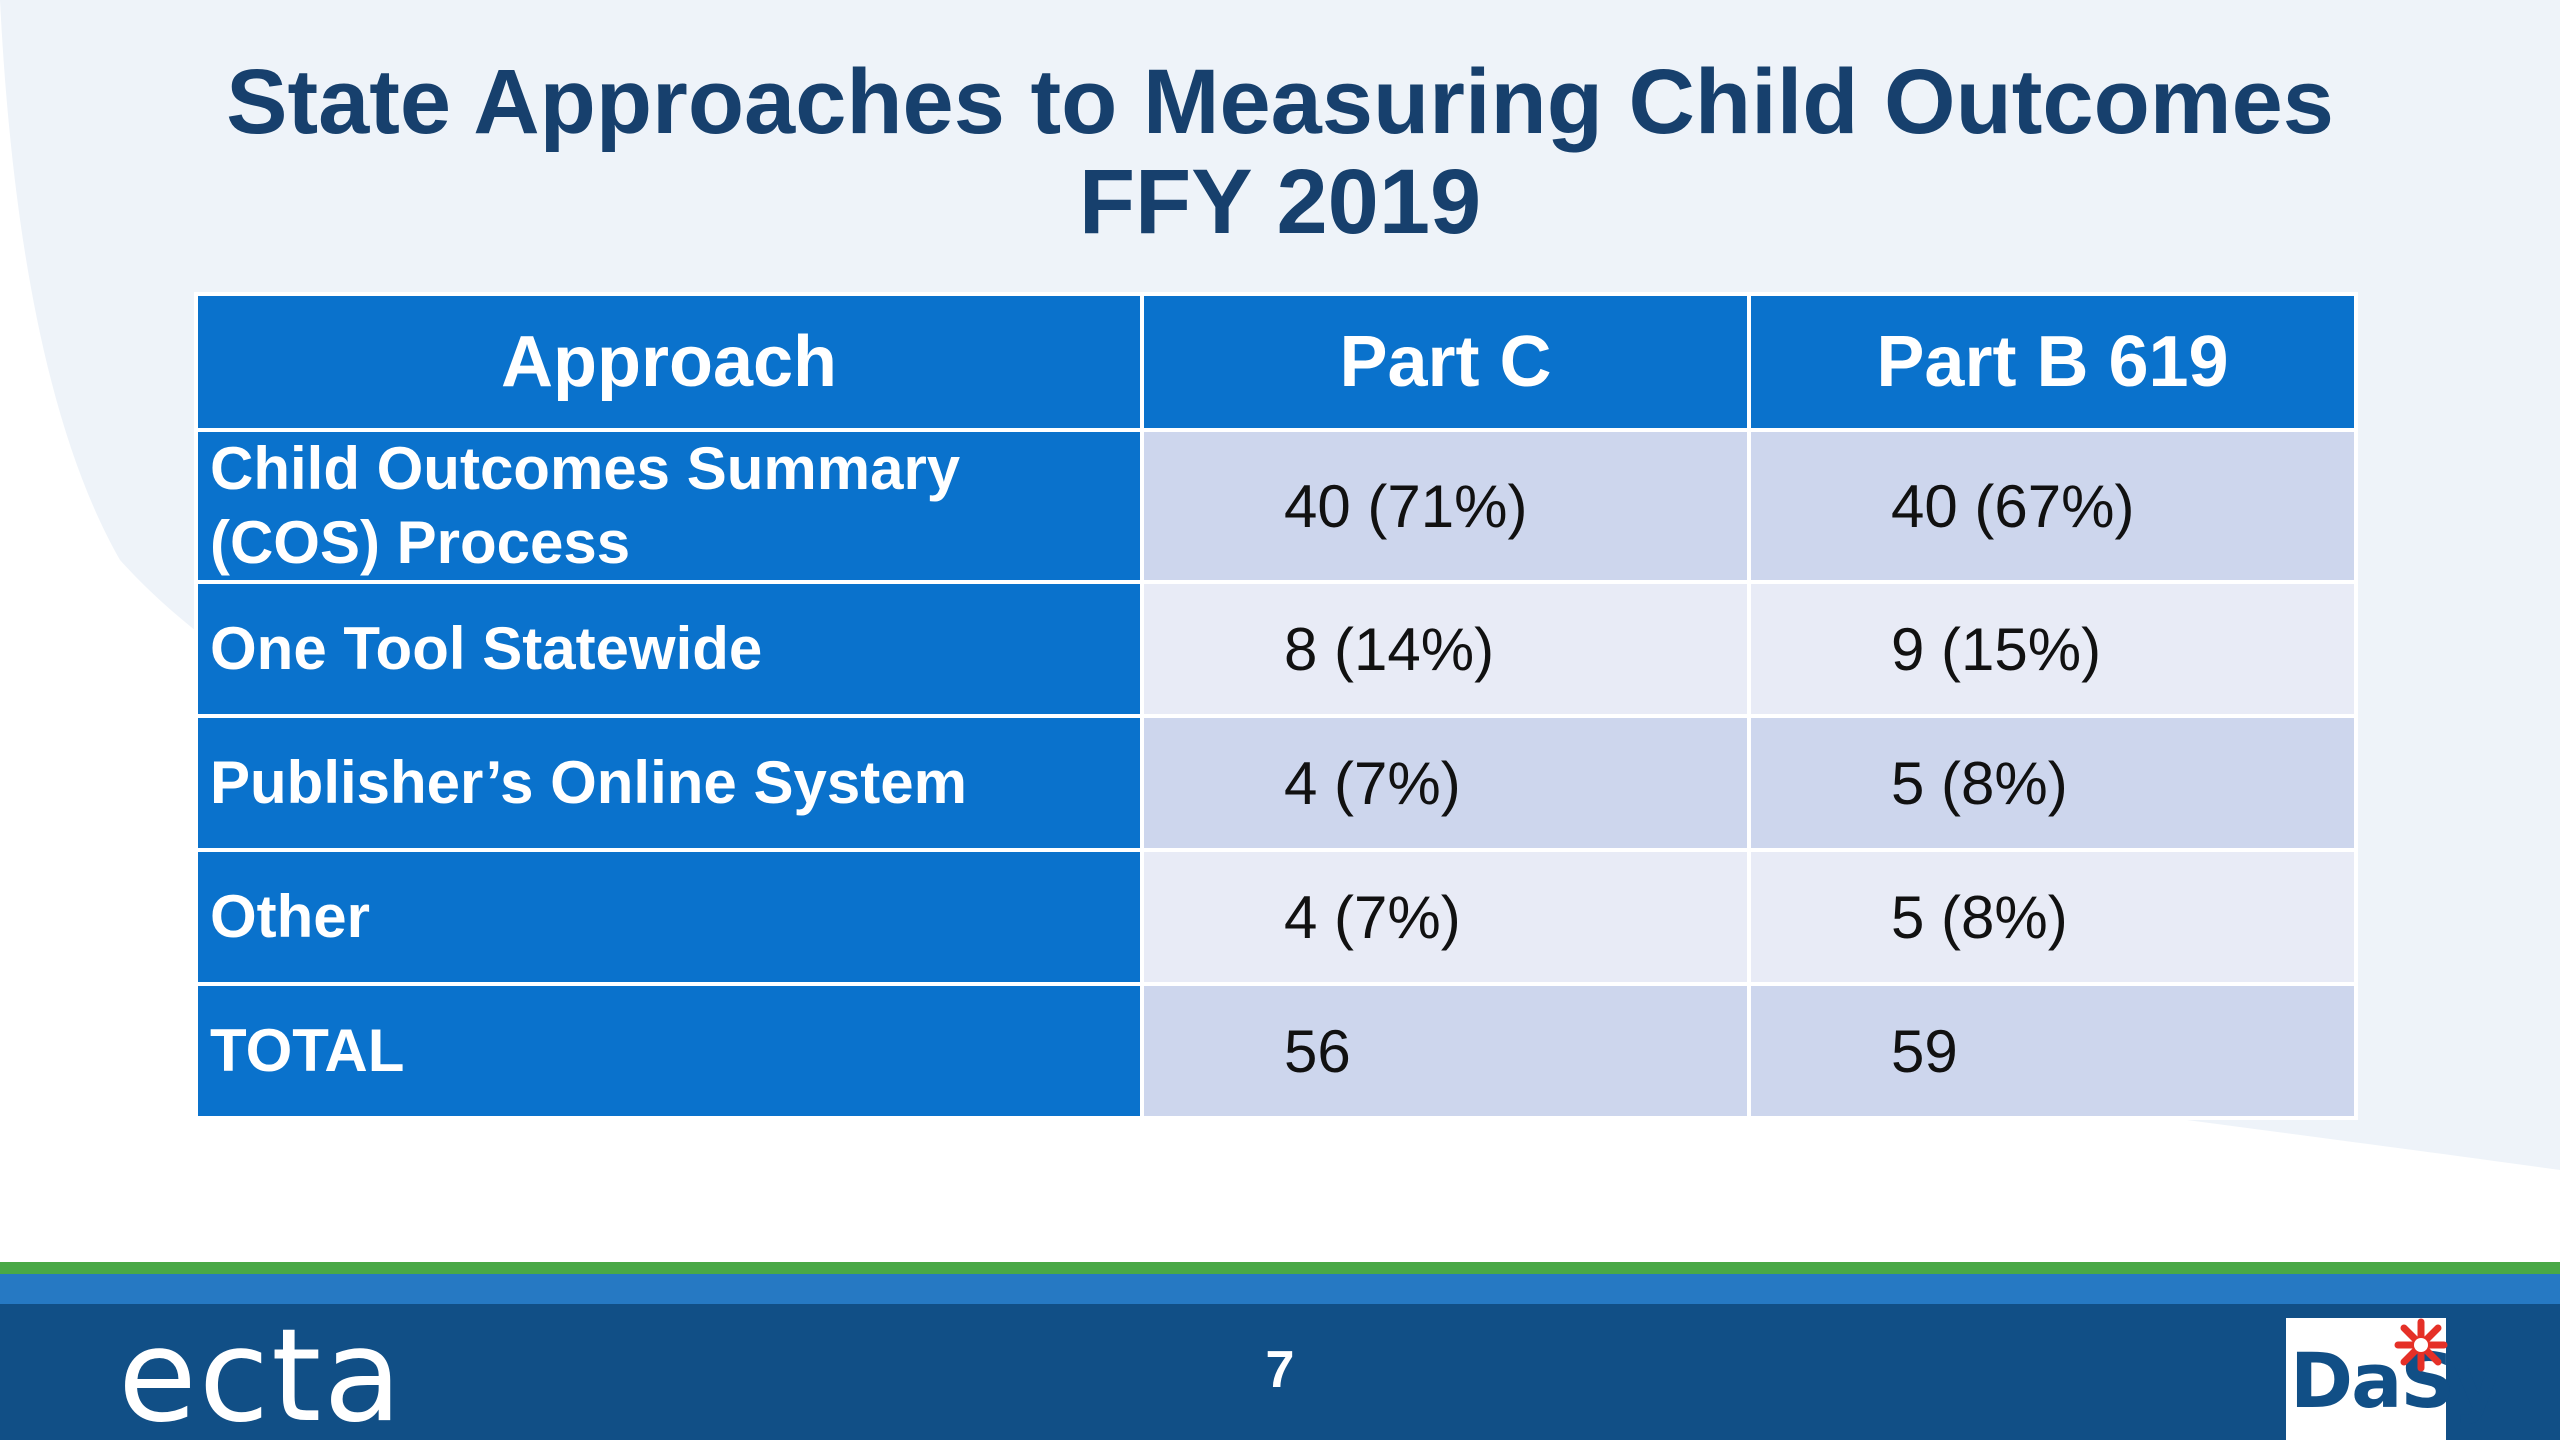 The width and height of the screenshot is (2560, 1451). What do you see at coordinates (1445, 1051) in the screenshot?
I see `part-c-value: 56` at bounding box center [1445, 1051].